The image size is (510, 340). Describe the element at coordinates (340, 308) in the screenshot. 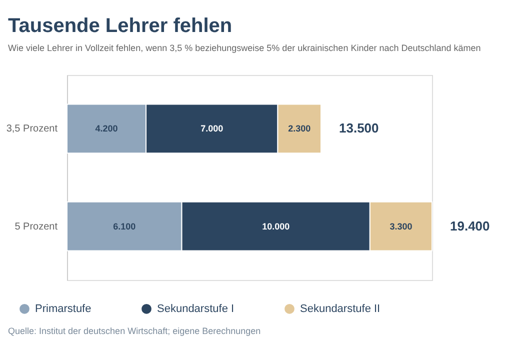

I see `legend-label: Sekundarstufe II` at that location.